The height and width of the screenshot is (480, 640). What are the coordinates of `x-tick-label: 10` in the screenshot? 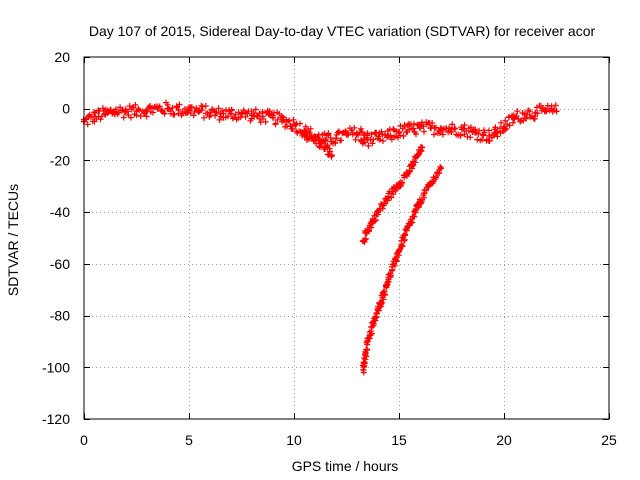 It's located at (294, 440).